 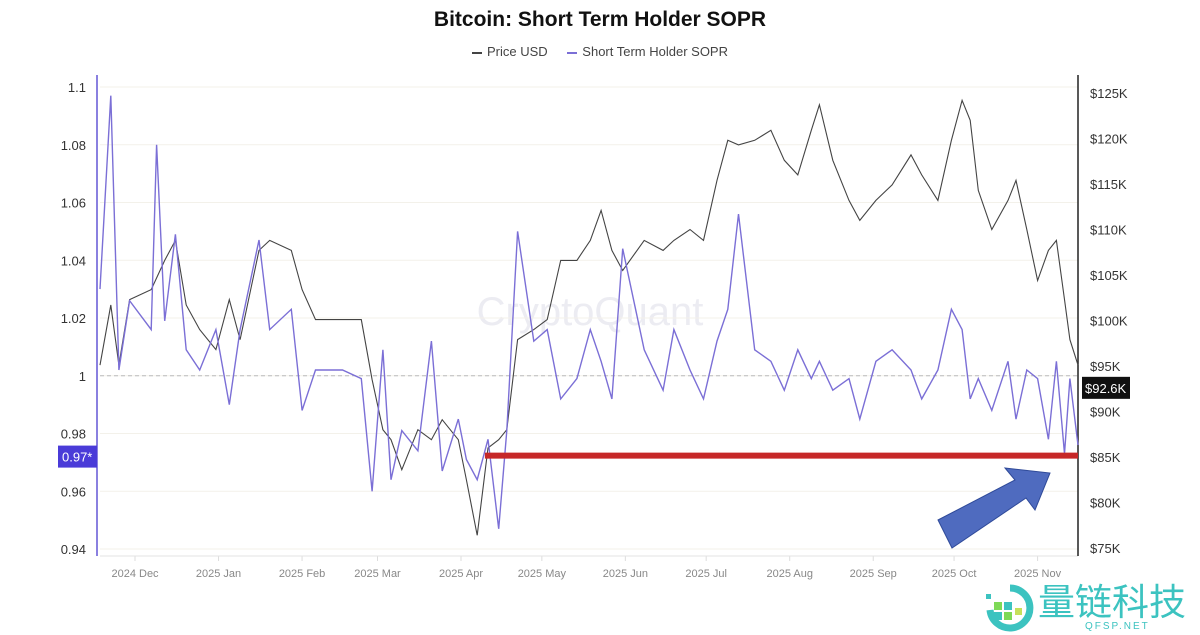 What do you see at coordinates (218, 574) in the screenshot?
I see `x-tick-label: 2025 Jan` at bounding box center [218, 574].